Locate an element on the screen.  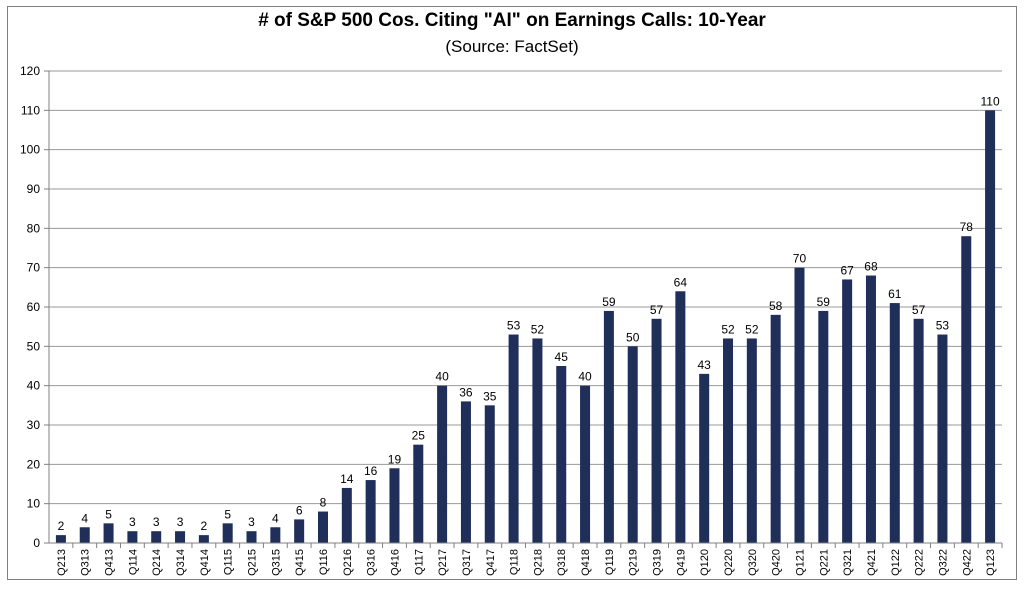
data-label: 43 is located at coordinates (705, 365).